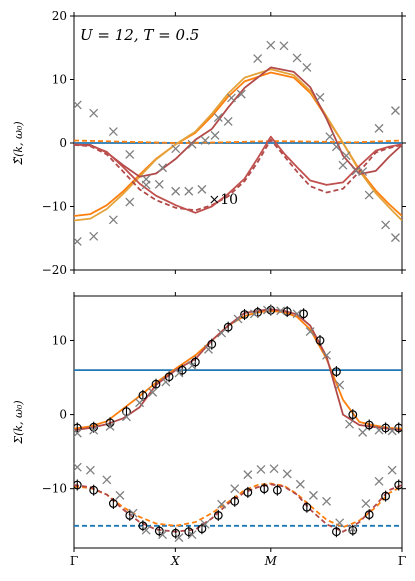 This screenshot has height=581, width=415. Describe the element at coordinates (63, 415) in the screenshot. I see `y-tick-label: 0` at that location.